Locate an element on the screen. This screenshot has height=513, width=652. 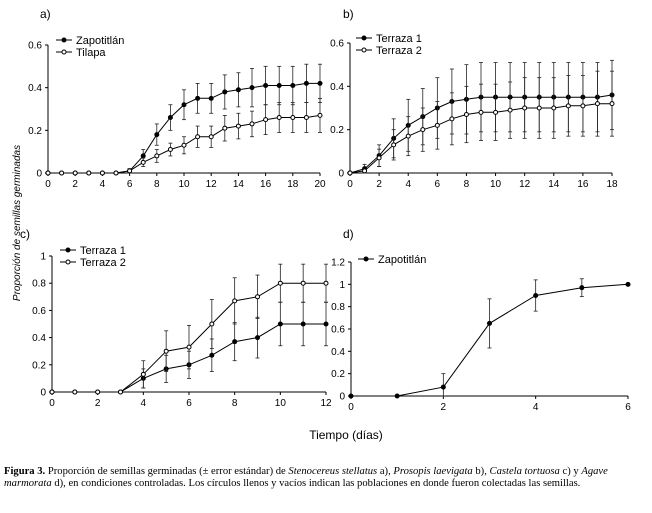
y-tick-label: 1.2 is located at coordinates (338, 263).